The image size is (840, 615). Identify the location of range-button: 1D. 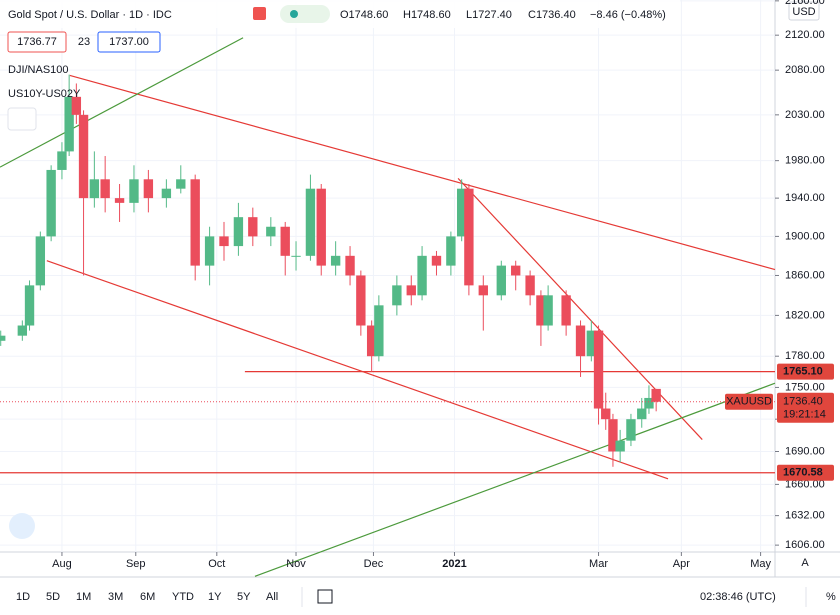
(23, 597).